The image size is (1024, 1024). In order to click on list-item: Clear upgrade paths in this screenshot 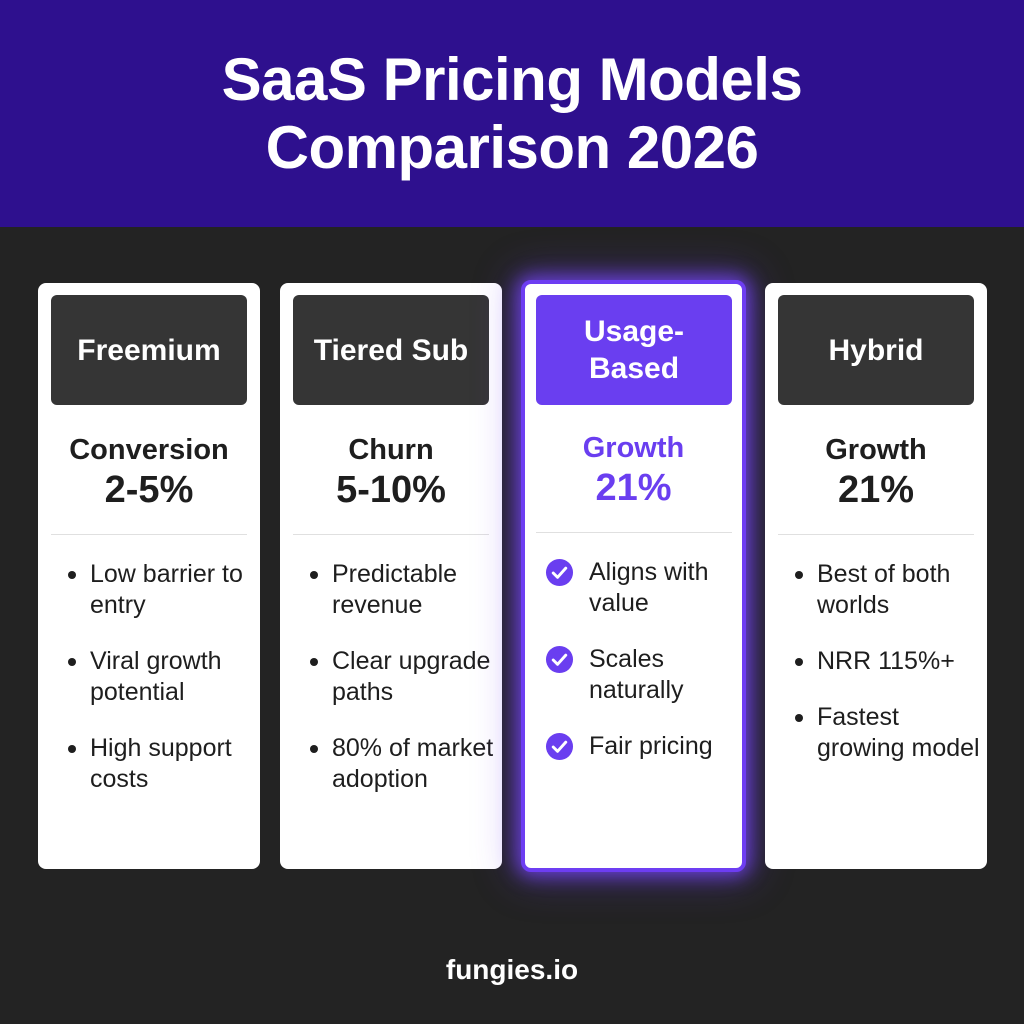, I will do `click(404, 677)`.